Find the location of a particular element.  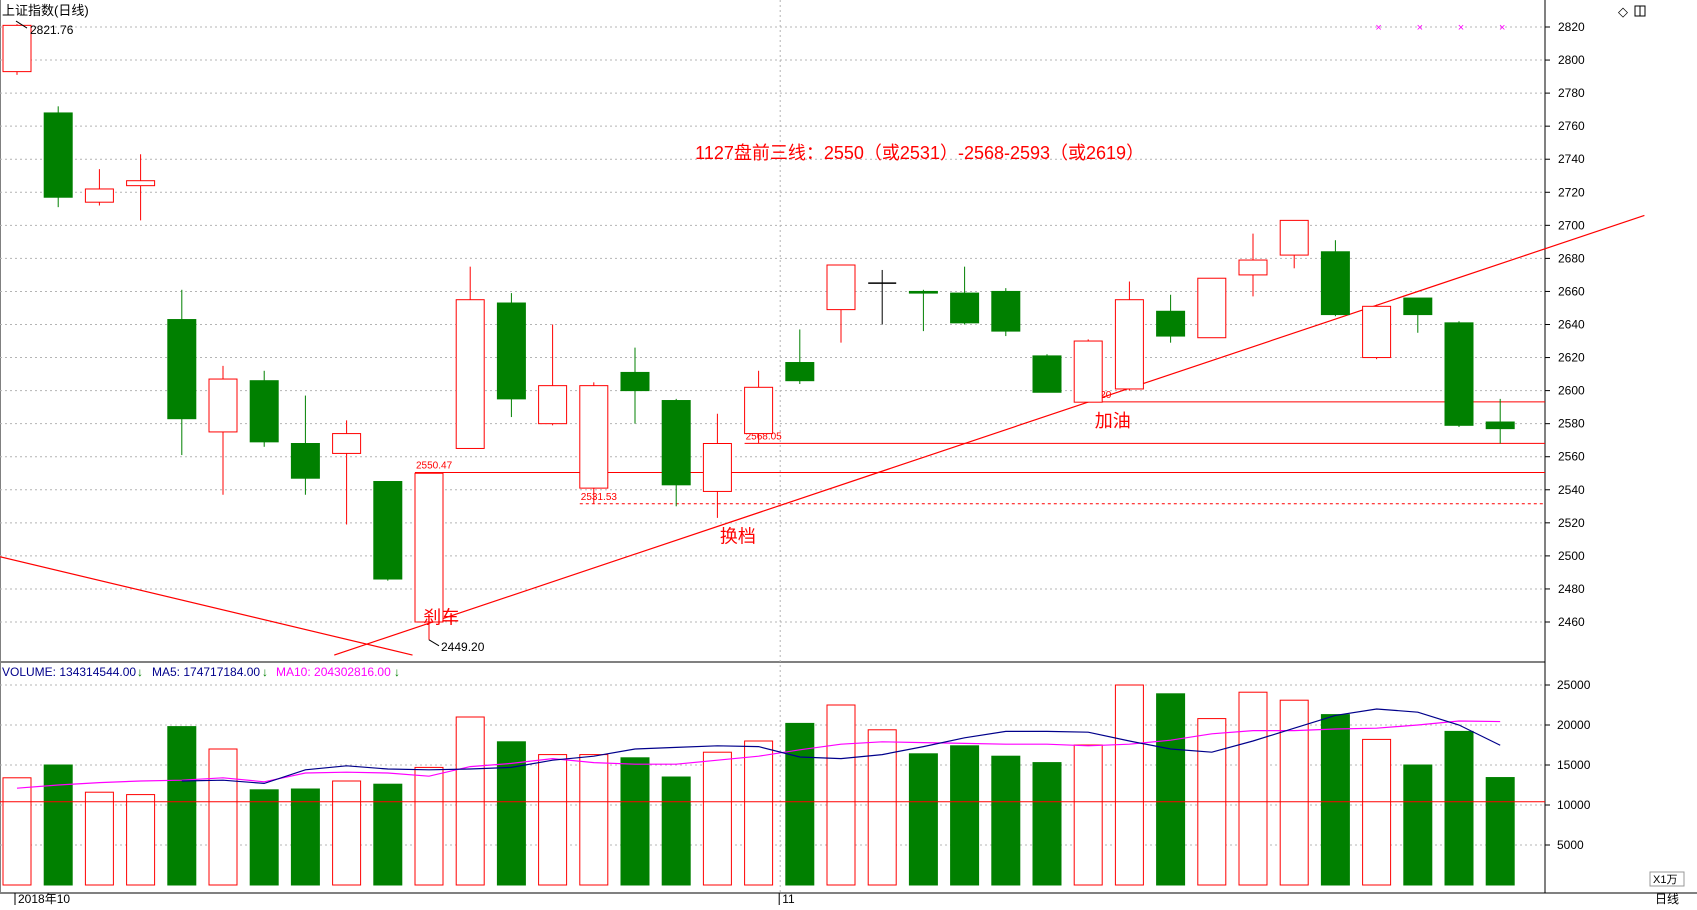

price-tick-label: 2740 is located at coordinates (1571, 159).